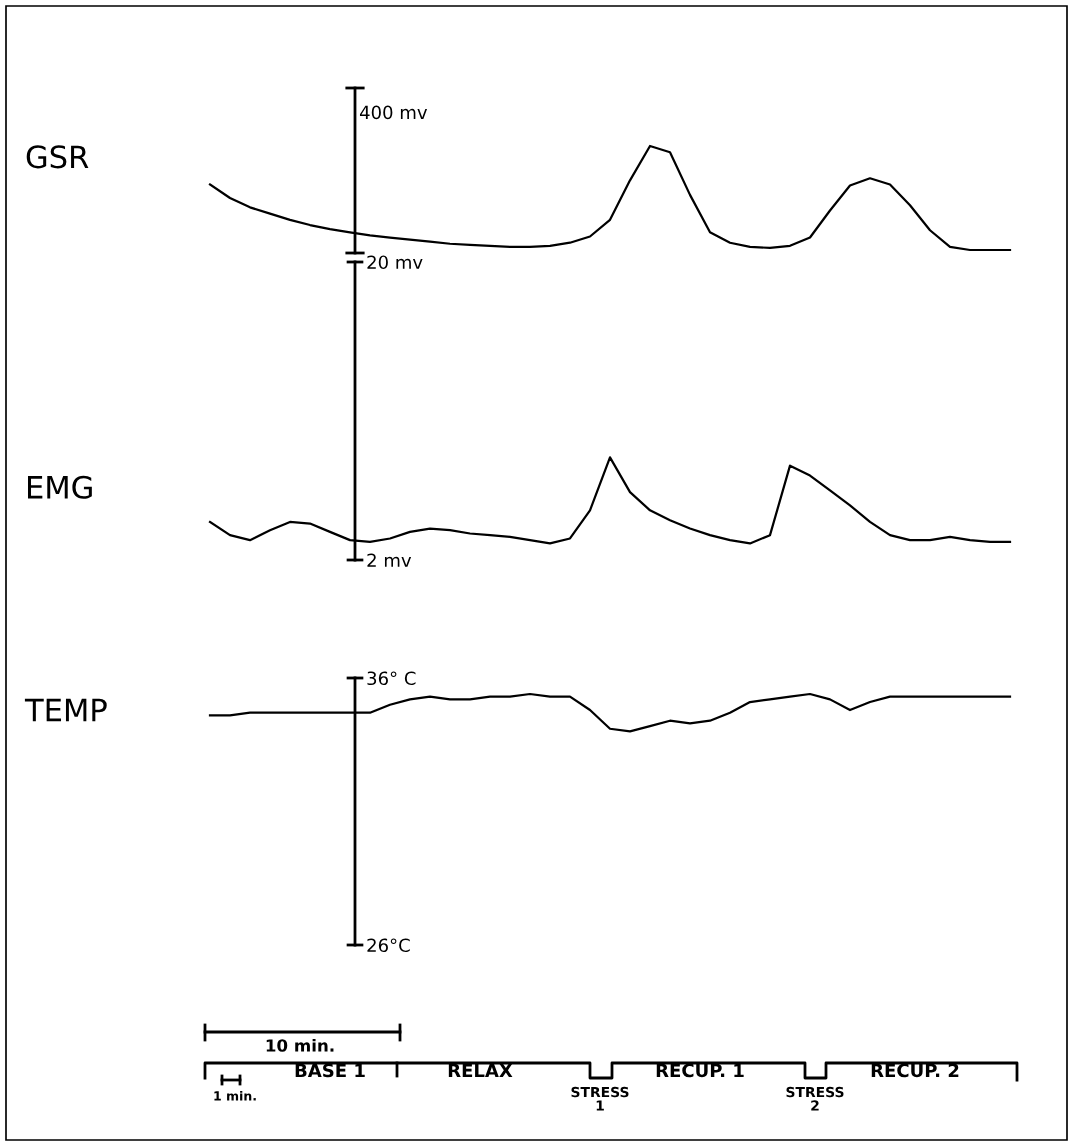 The width and height of the screenshot is (1073, 1146). Describe the element at coordinates (600, 1098) in the screenshot. I see `text: STRESS 1` at that location.